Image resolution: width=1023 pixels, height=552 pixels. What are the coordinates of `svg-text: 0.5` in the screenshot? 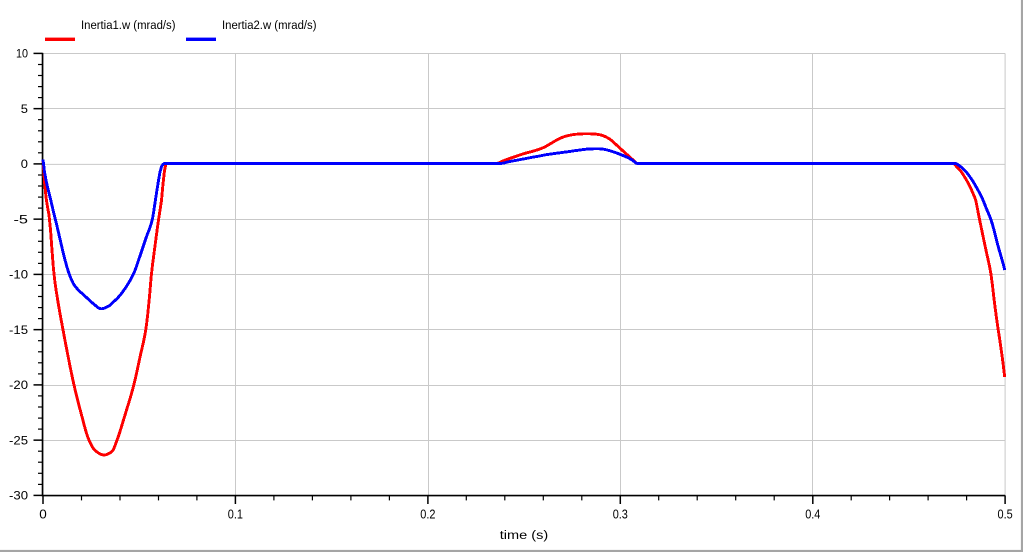 It's located at (1005, 514).